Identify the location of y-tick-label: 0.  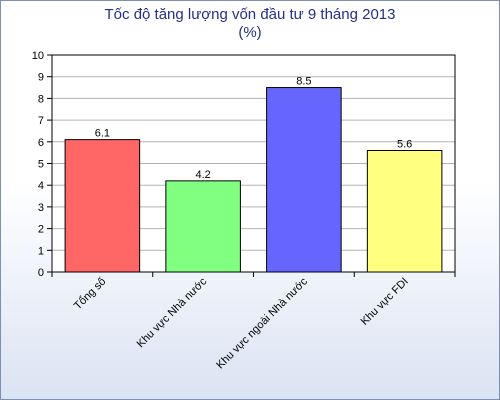
(41, 273).